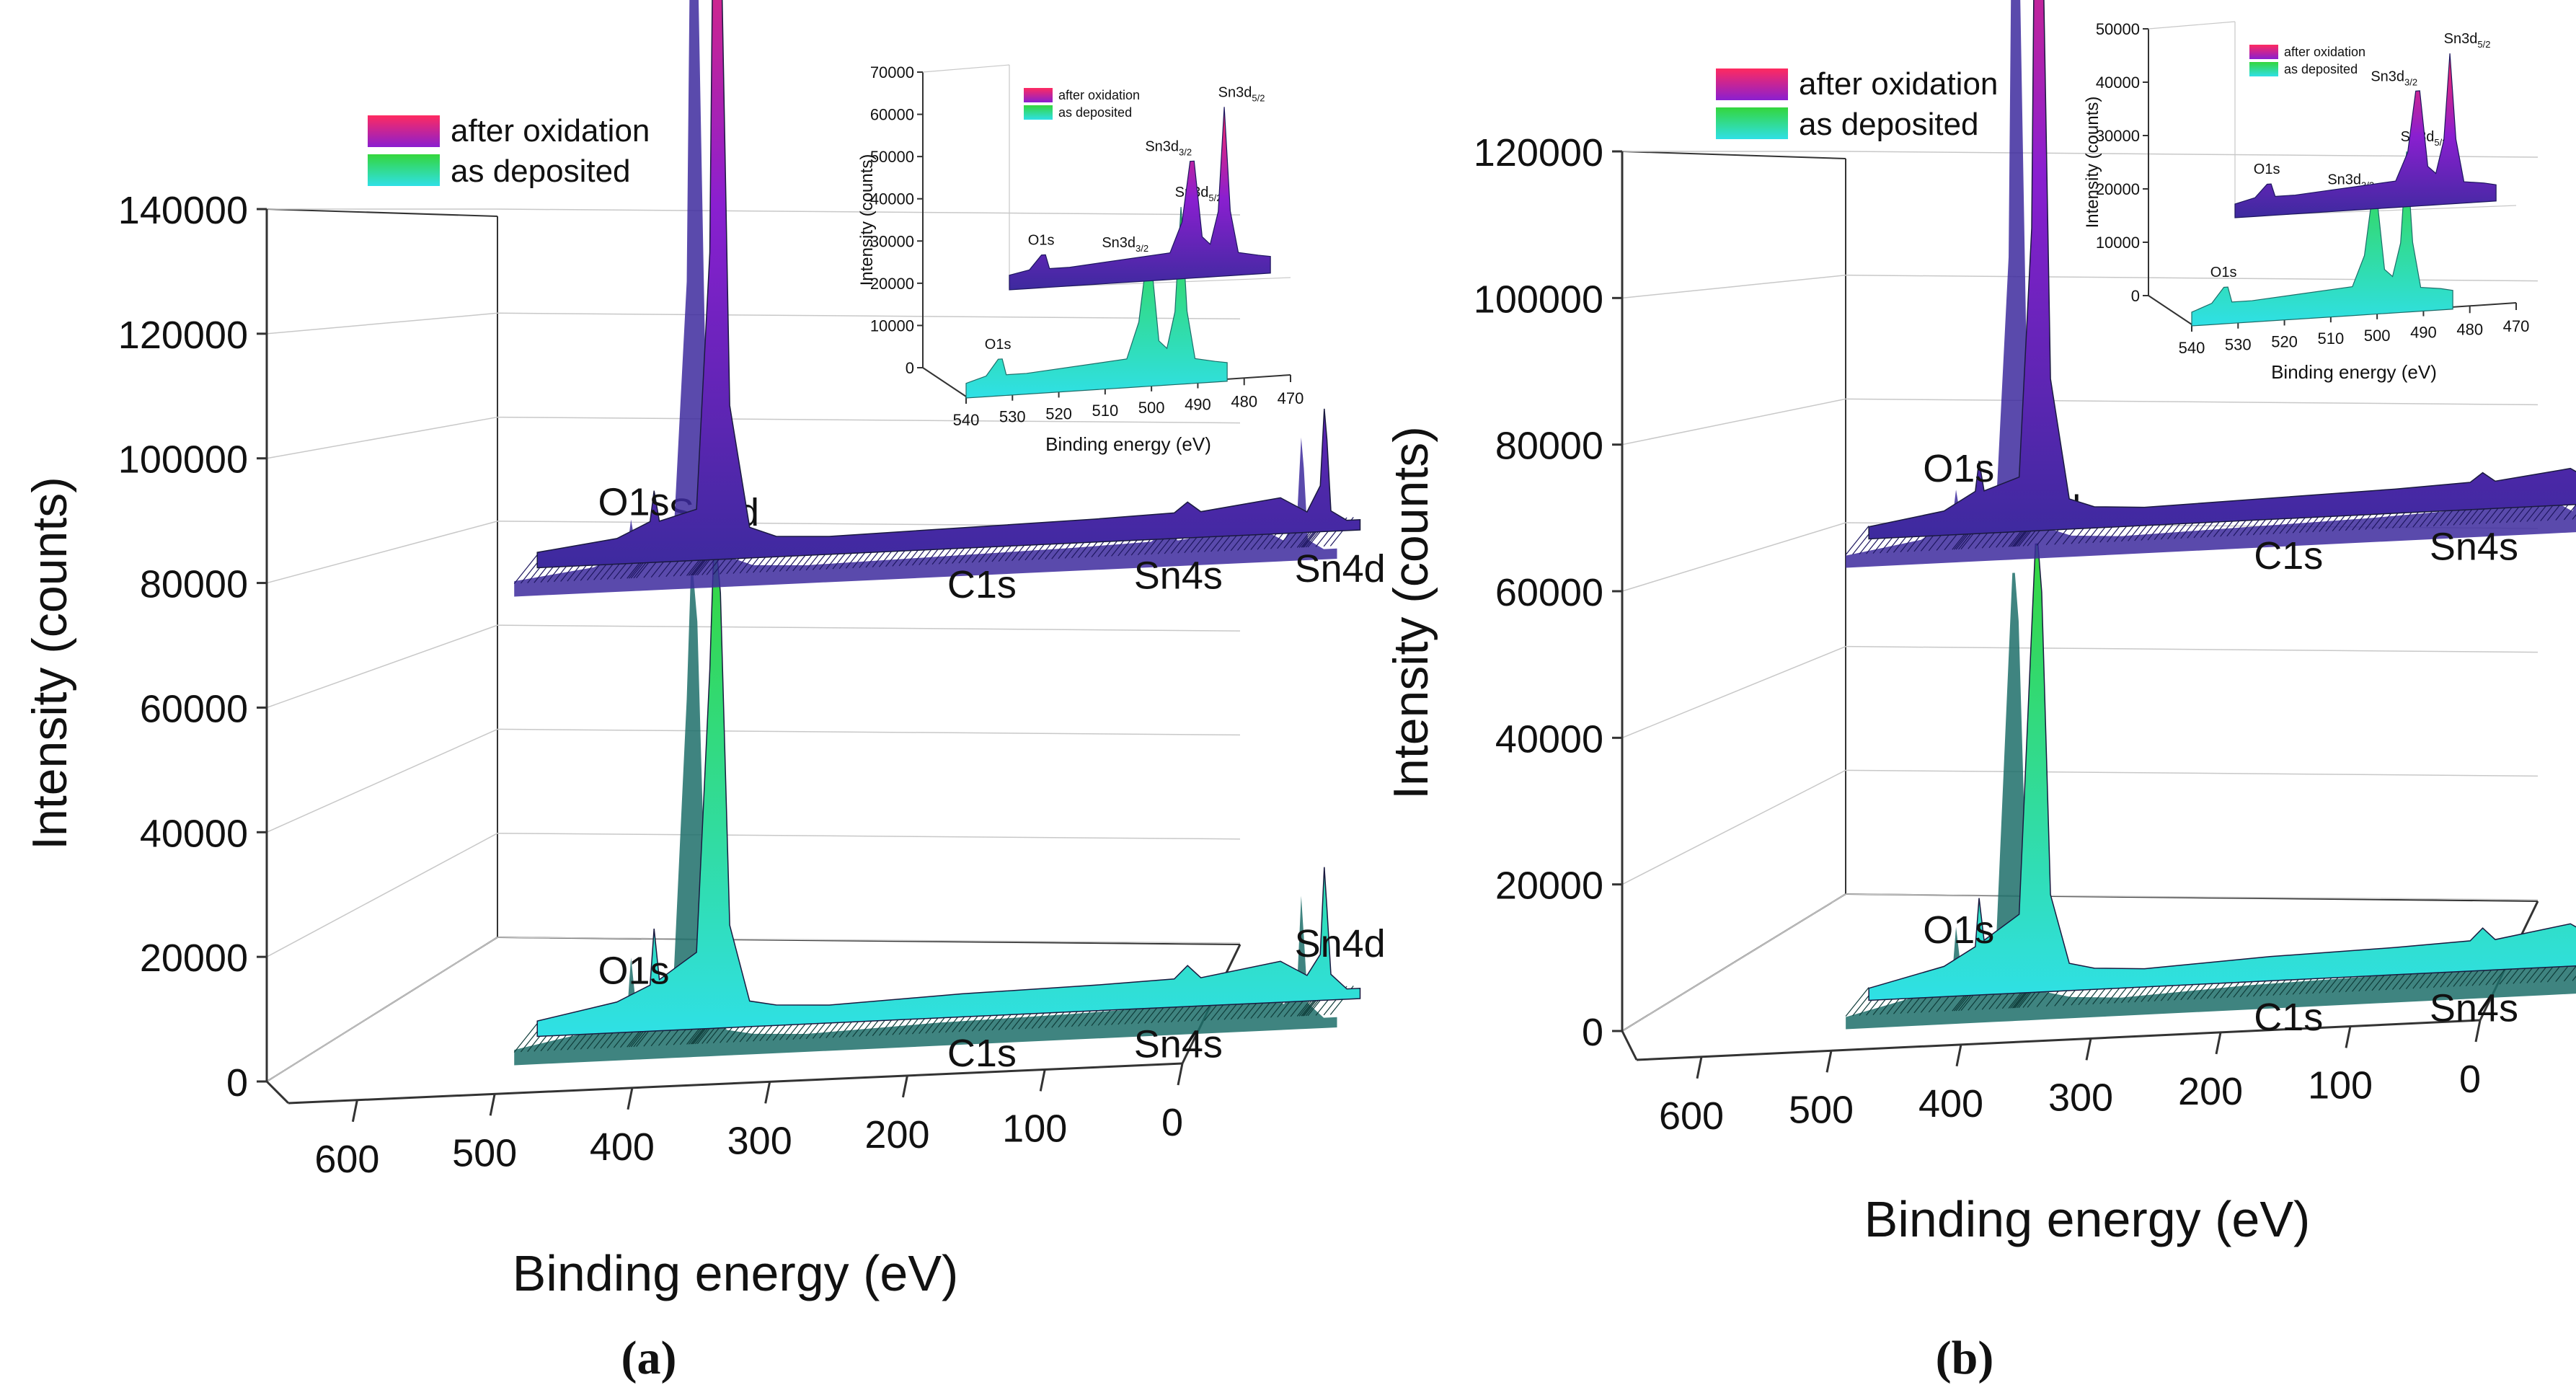 This screenshot has height=1398, width=2576. I want to click on inset-peak-sub: 5/2, so click(2483, 44).